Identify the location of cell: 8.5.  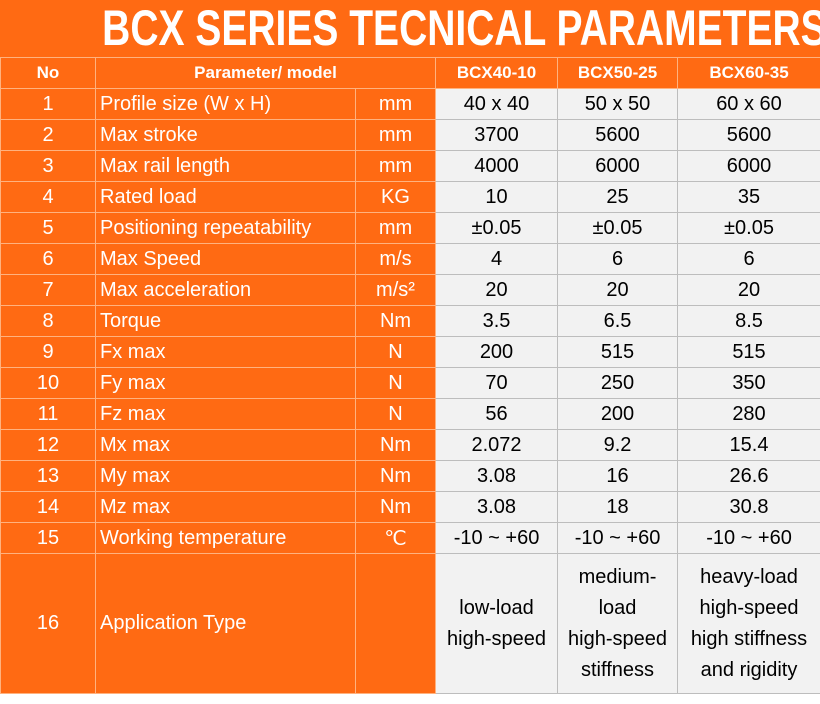
(748, 321).